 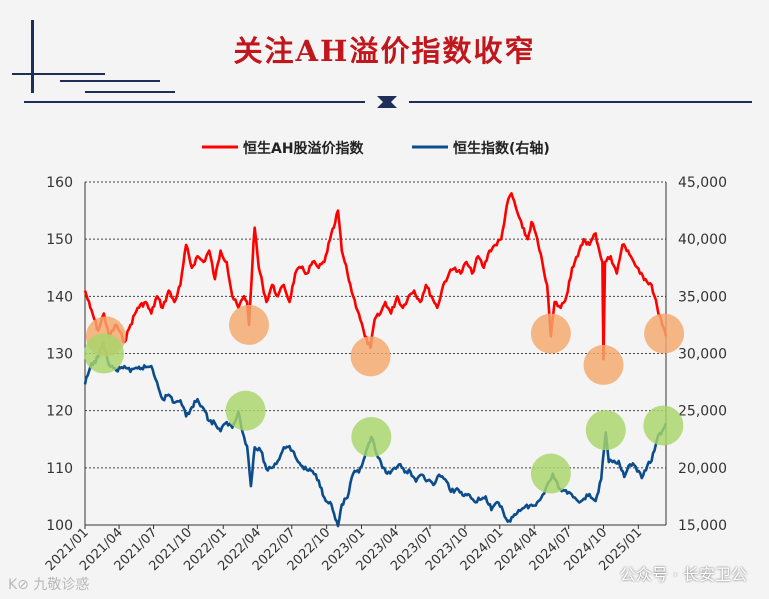 What do you see at coordinates (387, 102) in the screenshot?
I see `divider-ornament-icon` at bounding box center [387, 102].